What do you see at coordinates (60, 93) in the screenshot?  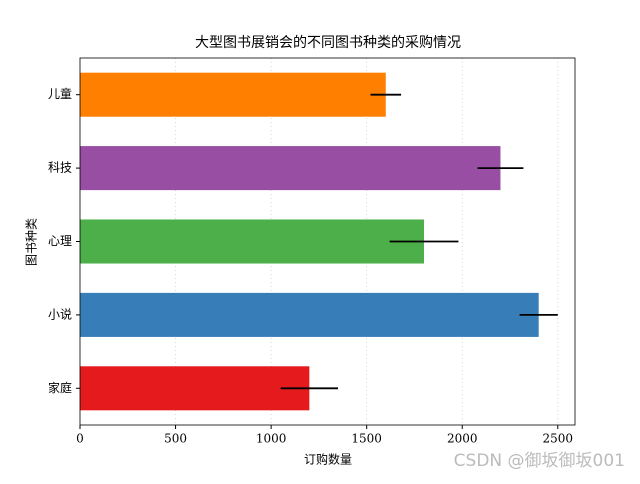 I see `y-tick-label: 儿童` at bounding box center [60, 93].